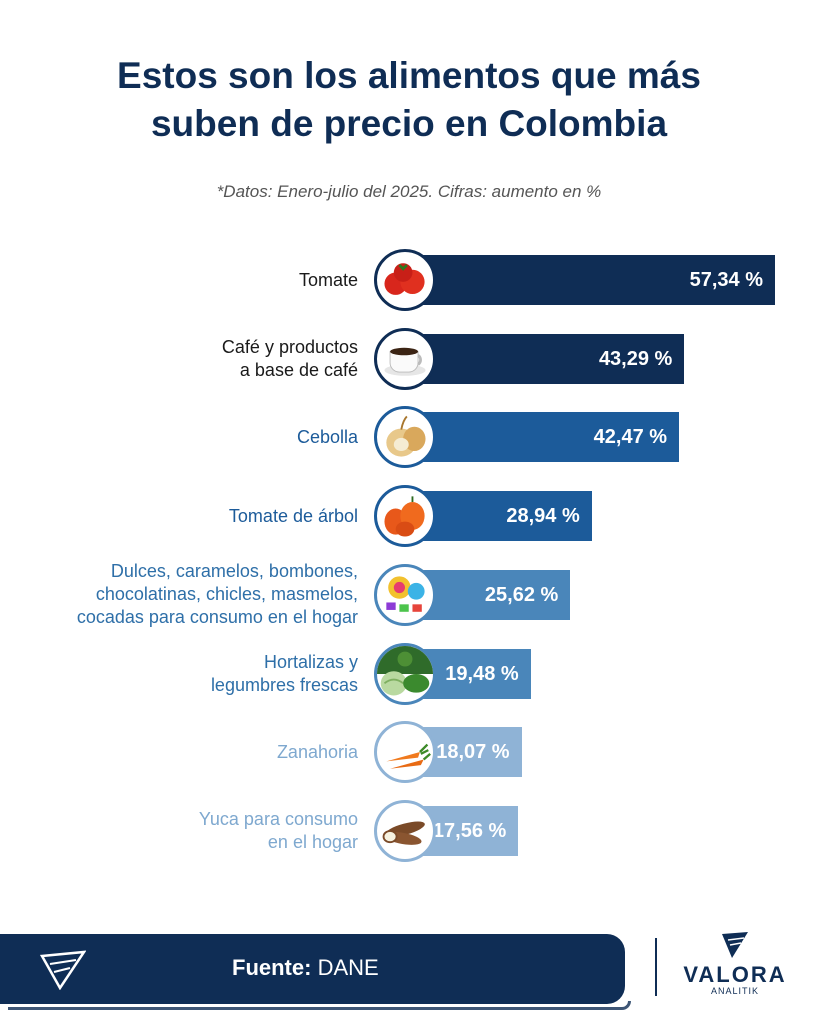 This screenshot has height=1024, width=818. Describe the element at coordinates (735, 974) in the screenshot. I see `brand-name: VALORA` at that location.